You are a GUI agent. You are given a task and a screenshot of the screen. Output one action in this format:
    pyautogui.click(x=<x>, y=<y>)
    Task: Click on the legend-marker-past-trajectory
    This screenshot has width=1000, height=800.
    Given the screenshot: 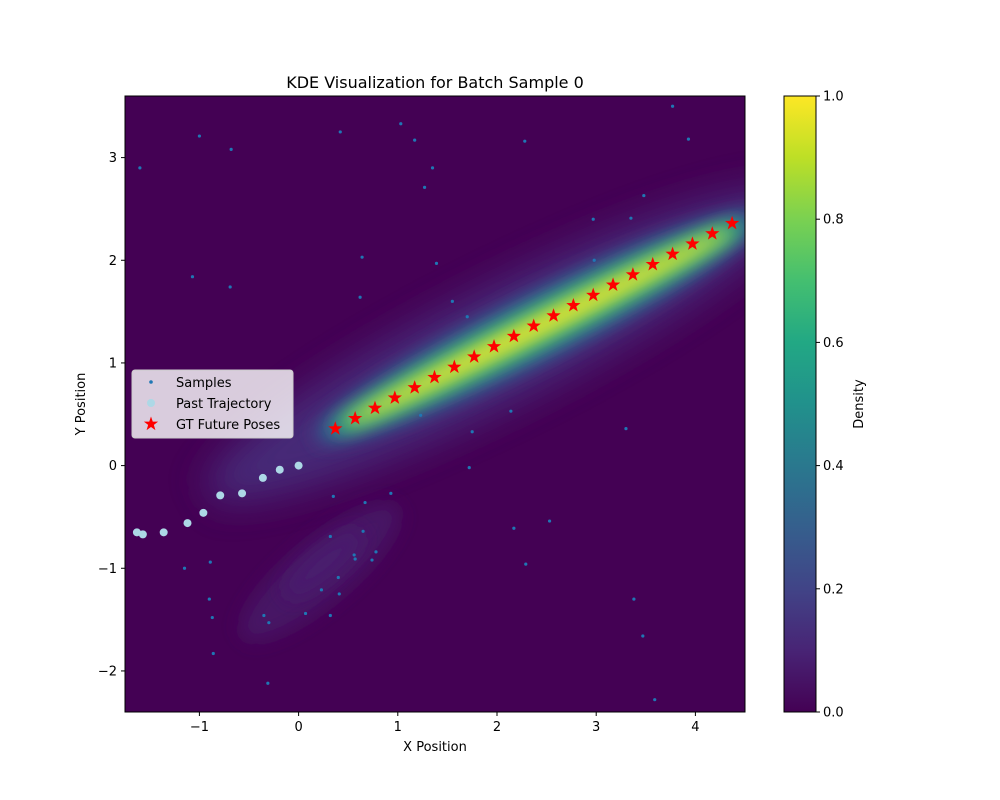 What is the action you would take?
    pyautogui.click(x=151, y=403)
    